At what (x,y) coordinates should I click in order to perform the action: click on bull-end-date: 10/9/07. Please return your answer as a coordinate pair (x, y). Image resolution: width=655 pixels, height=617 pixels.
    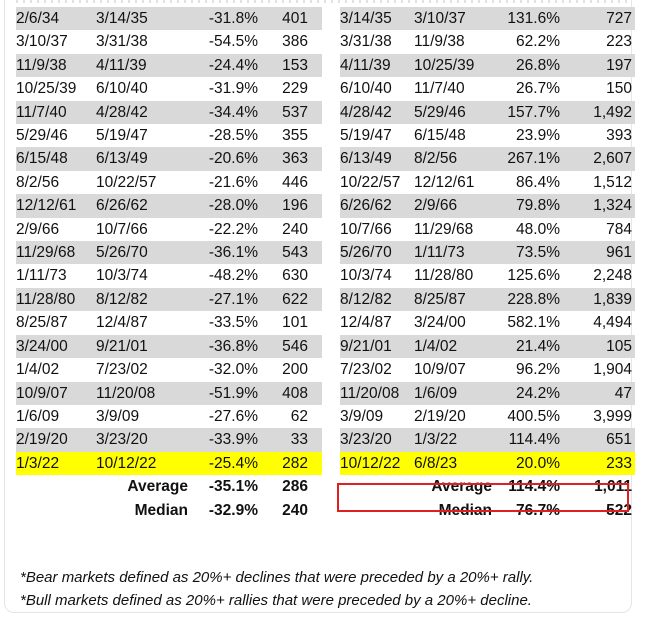
    Looking at the image, I should click on (440, 370).